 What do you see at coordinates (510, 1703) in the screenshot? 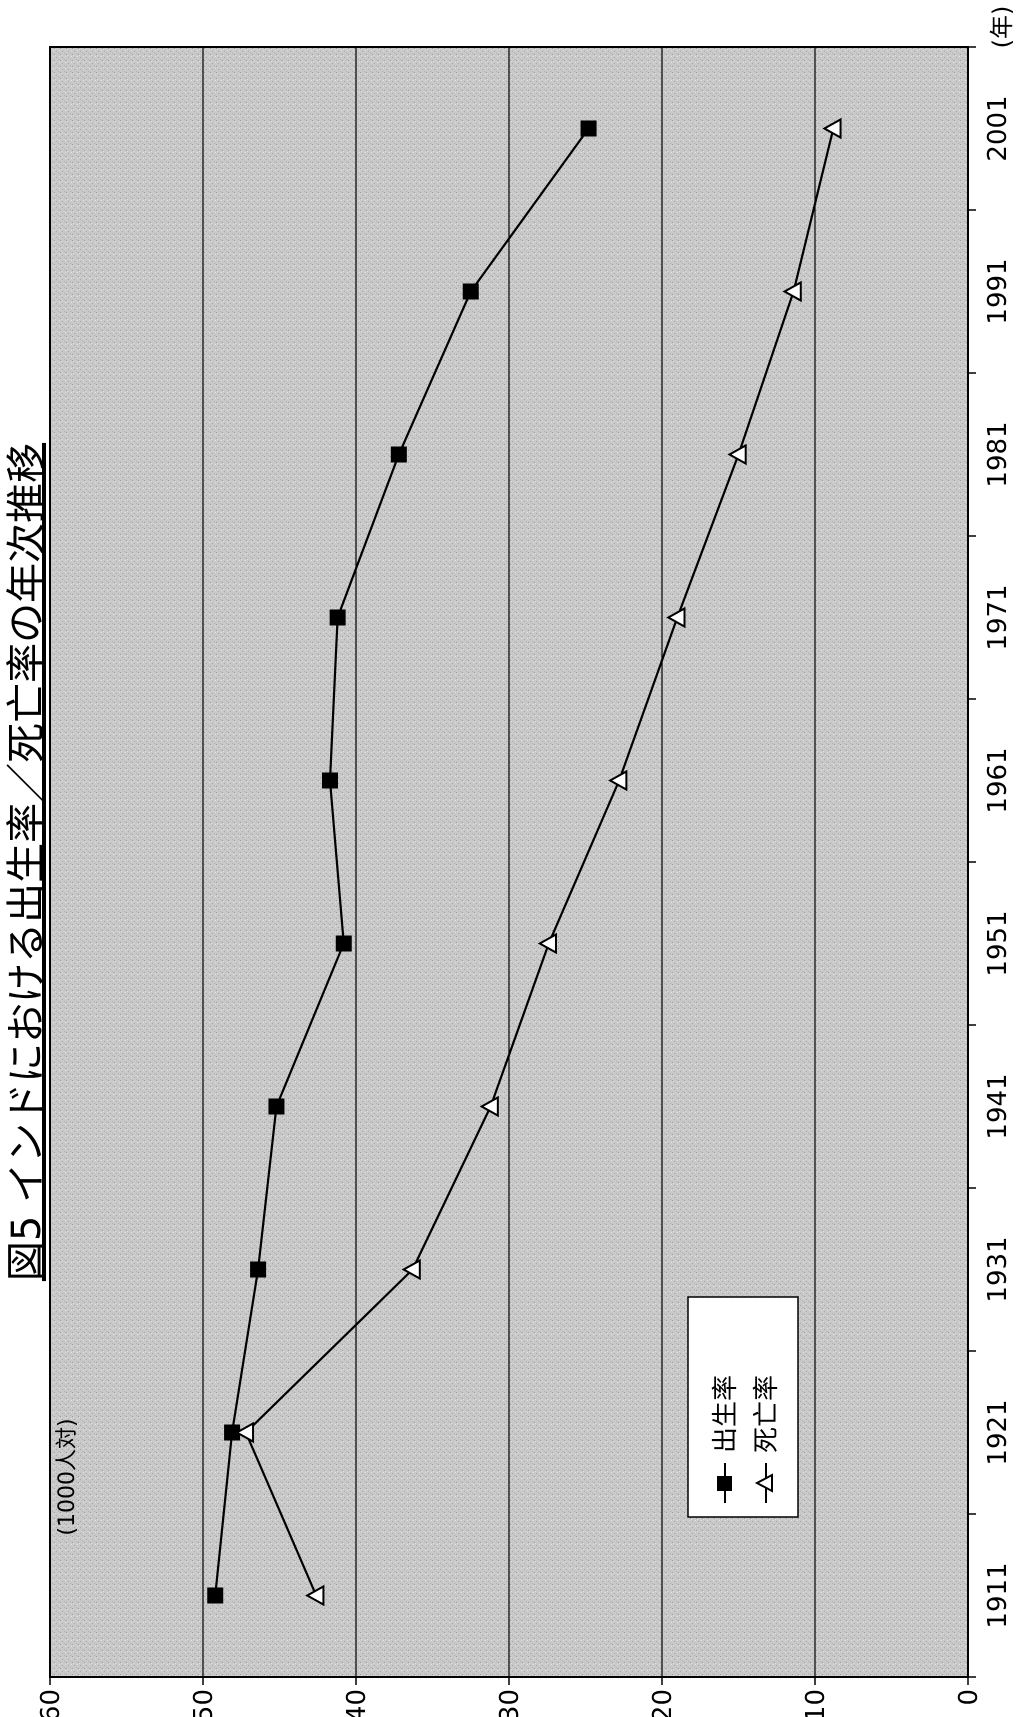
I see `y-tick-label-30: 30` at bounding box center [510, 1703].